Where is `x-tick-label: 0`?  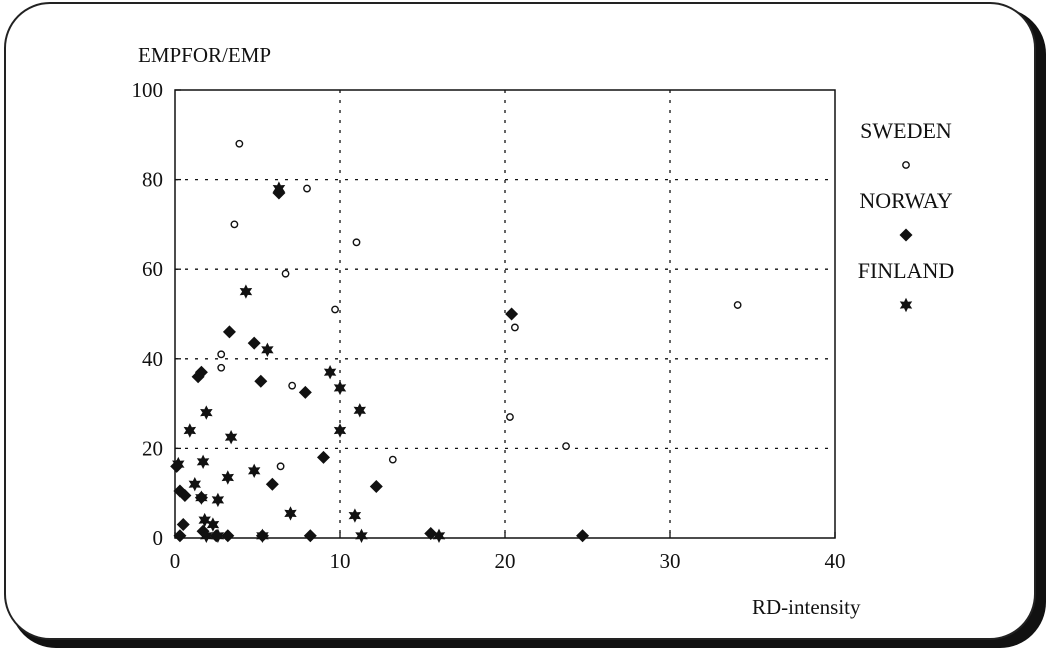 x-tick-label: 0 is located at coordinates (175, 561).